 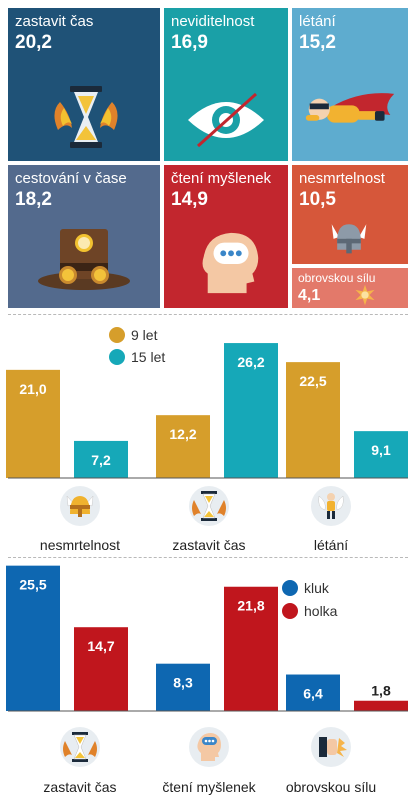 I want to click on bar-value-label: 12,2, so click(x=182, y=434).